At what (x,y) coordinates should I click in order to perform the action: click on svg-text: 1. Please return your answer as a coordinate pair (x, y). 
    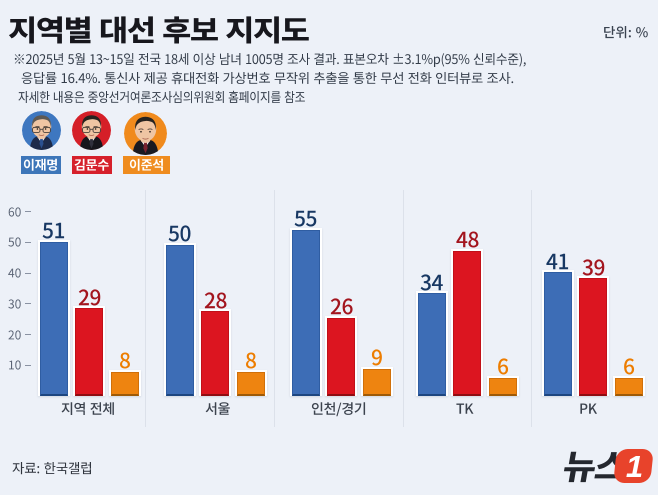
    Looking at the image, I should click on (634, 466).